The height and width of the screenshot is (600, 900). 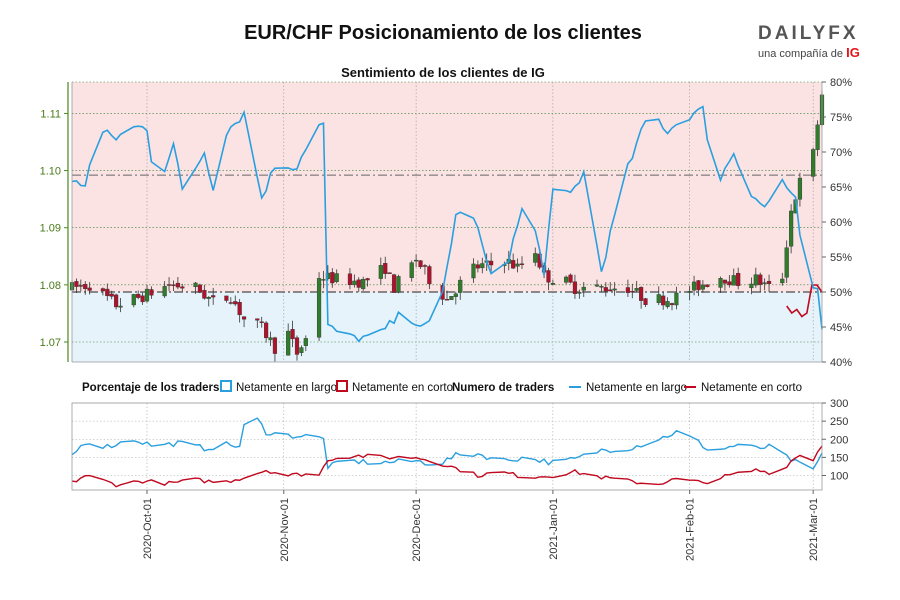 What do you see at coordinates (853, 52) in the screenshot?
I see `logo-ig: IG` at bounding box center [853, 52].